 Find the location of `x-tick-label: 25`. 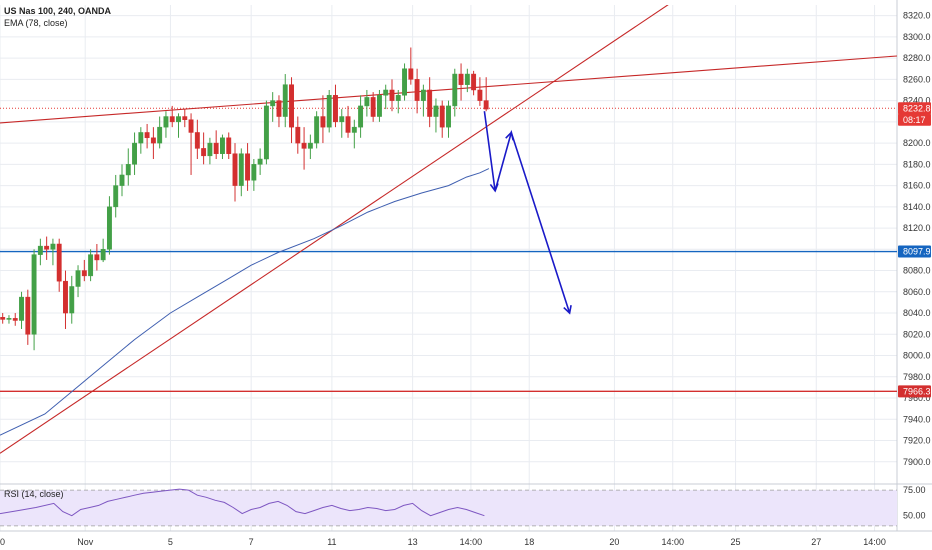

x-tick-label: 25 is located at coordinates (736, 542).